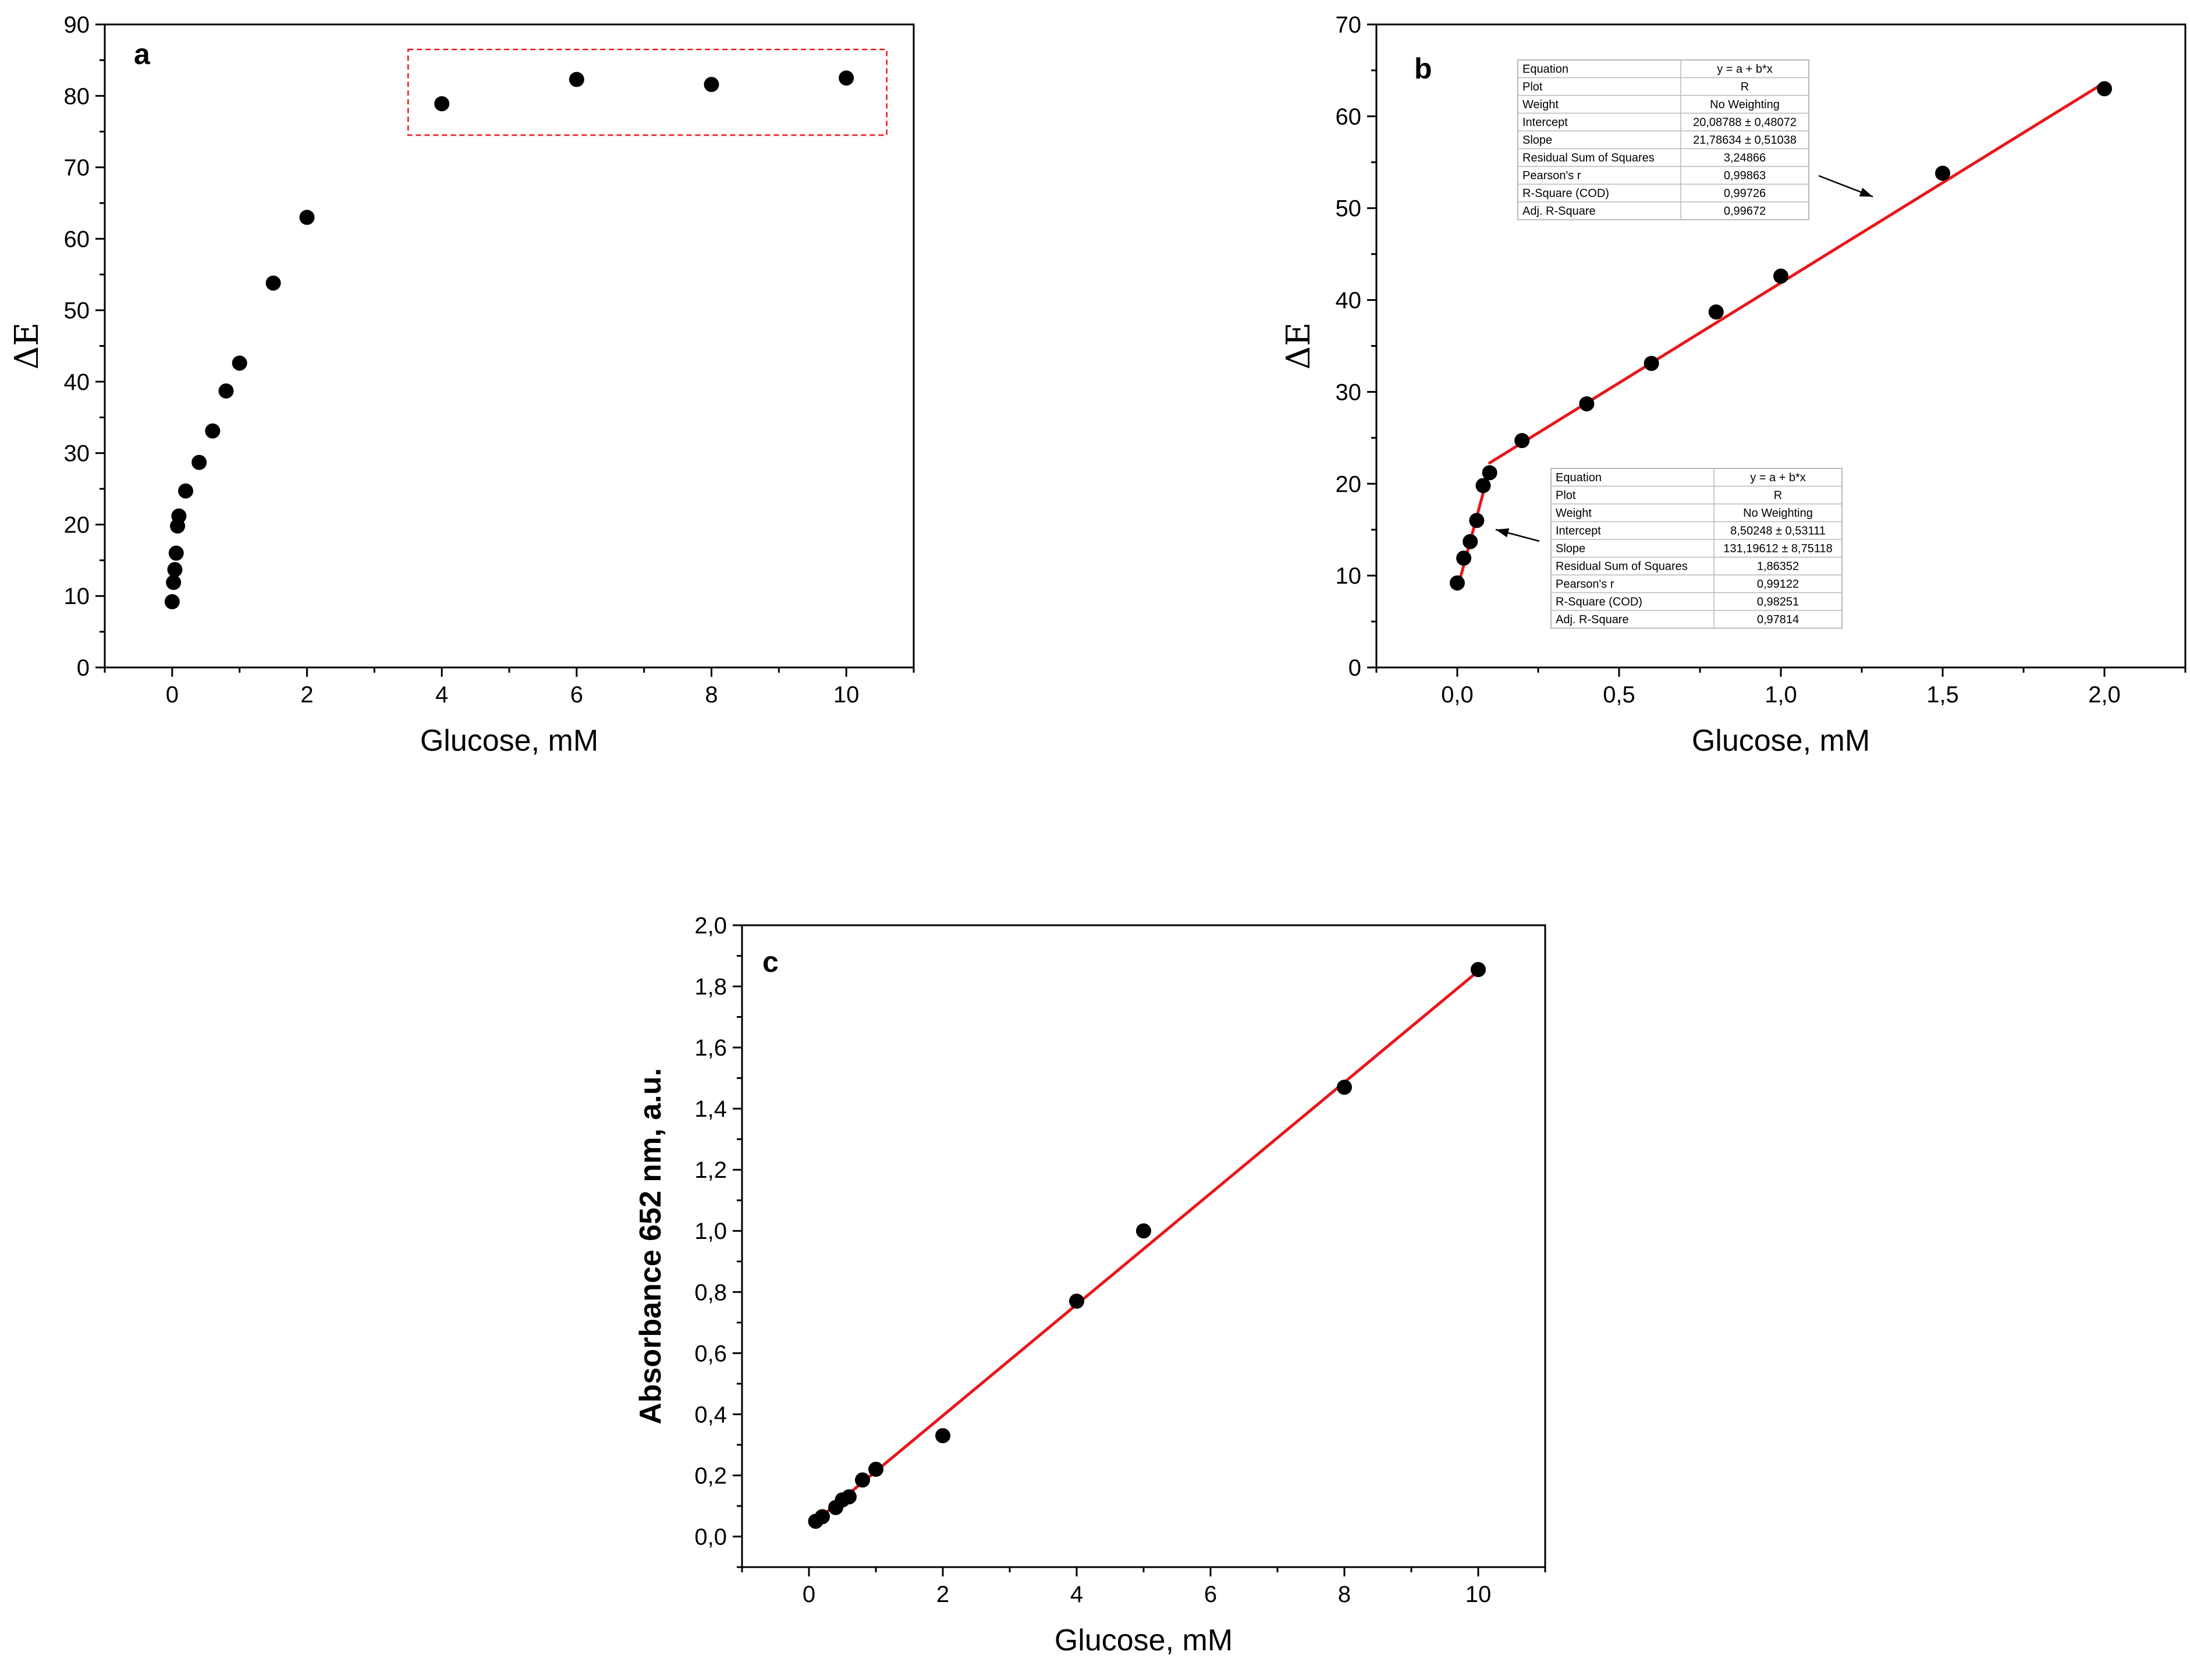 This screenshot has height=1680, width=2190. I want to click on y-tick-label: 0,0, so click(710, 1537).